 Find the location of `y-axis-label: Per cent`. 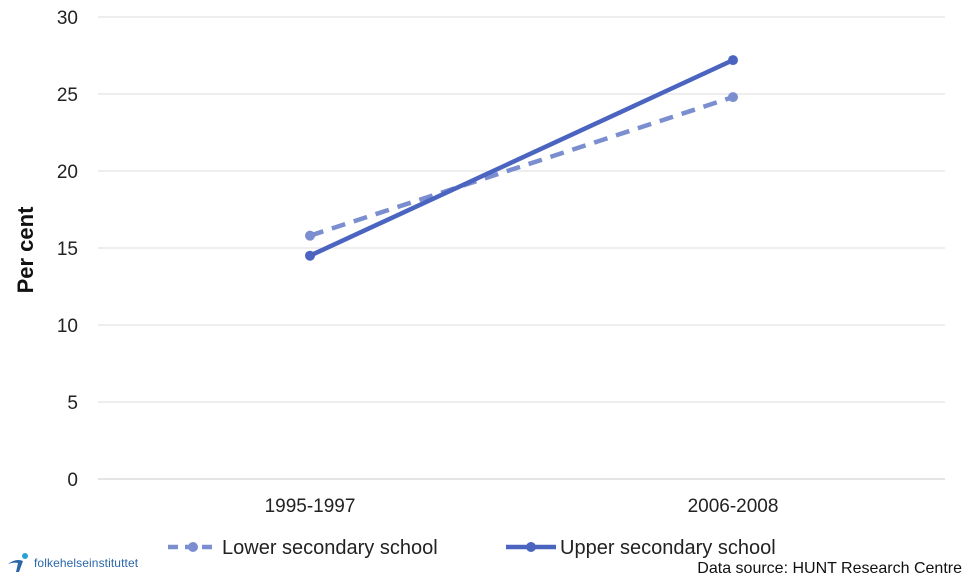

y-axis-label: Per cent is located at coordinates (25, 249).